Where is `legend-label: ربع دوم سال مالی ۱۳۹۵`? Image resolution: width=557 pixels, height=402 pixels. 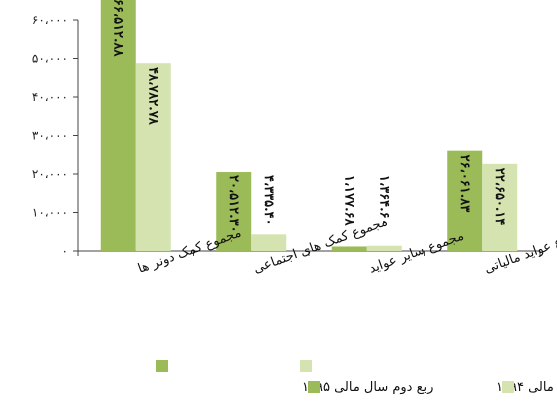 legend-label: ربع دوم سال مالی ۱۳۹۵ is located at coordinates (367, 387).